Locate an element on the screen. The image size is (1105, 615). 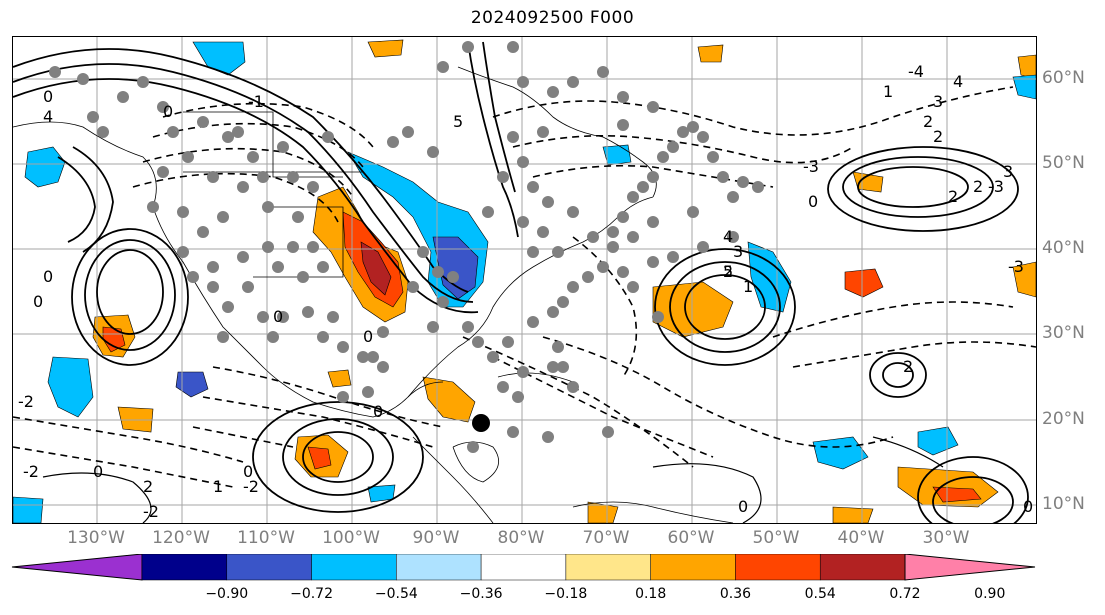
contour-label: 1 is located at coordinates (888, 91).